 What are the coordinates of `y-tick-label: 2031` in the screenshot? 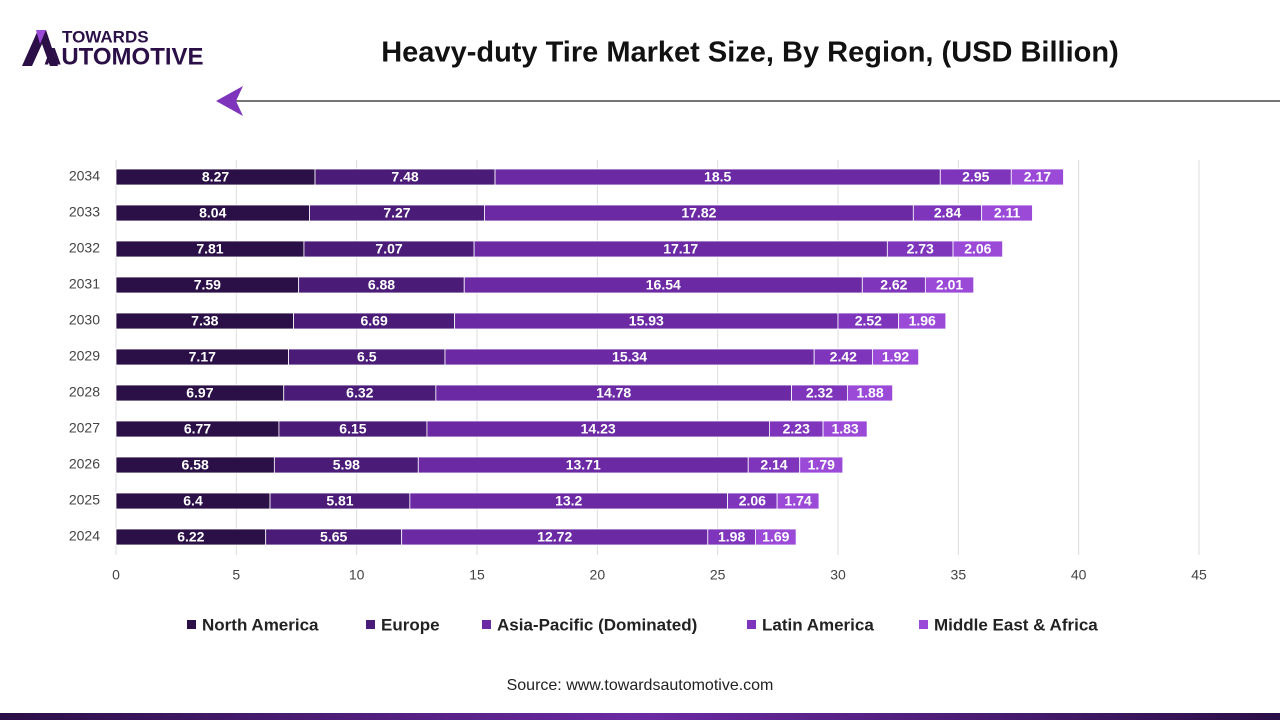 It's located at (84, 284).